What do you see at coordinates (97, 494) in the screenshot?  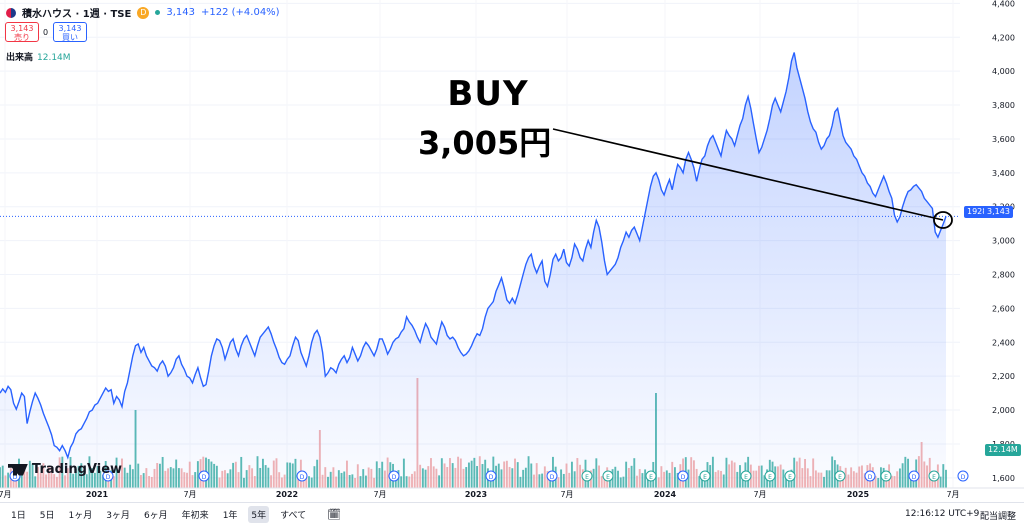 I see `x-tick-label: 2021` at bounding box center [97, 494].